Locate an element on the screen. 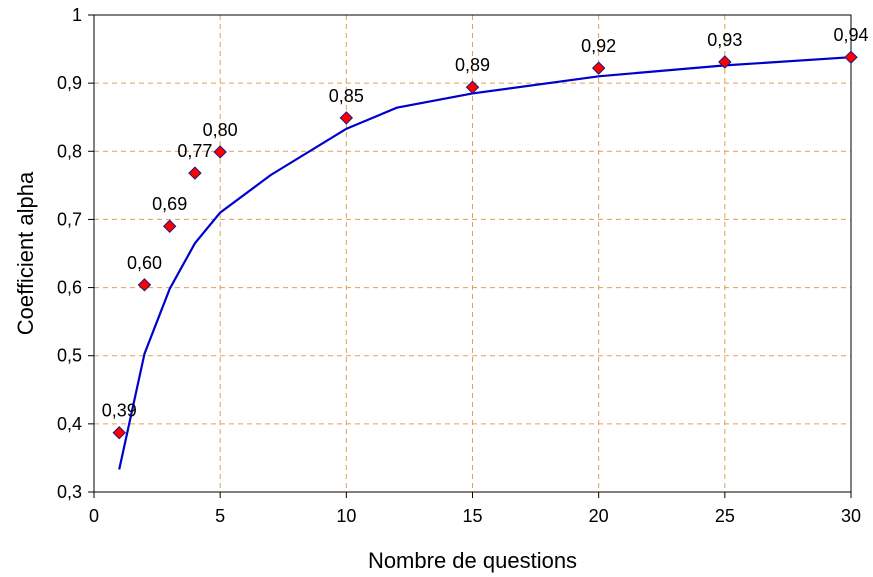 The width and height of the screenshot is (873, 577). y-tick-label: 0,3 is located at coordinates (69, 492).